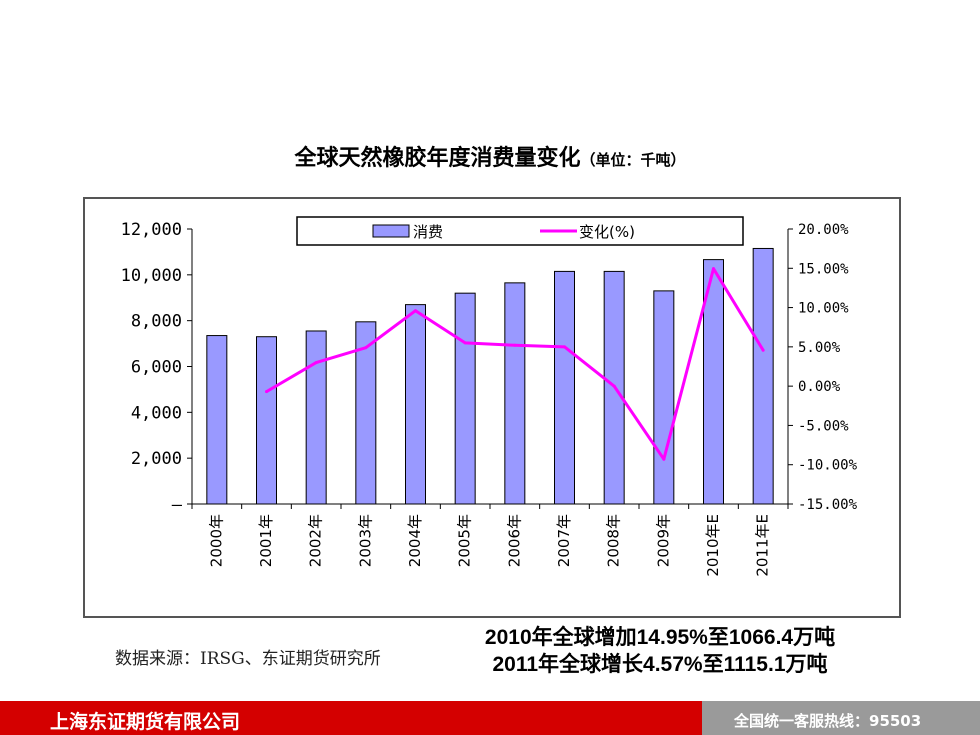 This screenshot has width=980, height=735. What do you see at coordinates (490, 718) in the screenshot?
I see `footer-bar: 上海东证期货有限公司 全国统一客服热线：95503` at bounding box center [490, 718].